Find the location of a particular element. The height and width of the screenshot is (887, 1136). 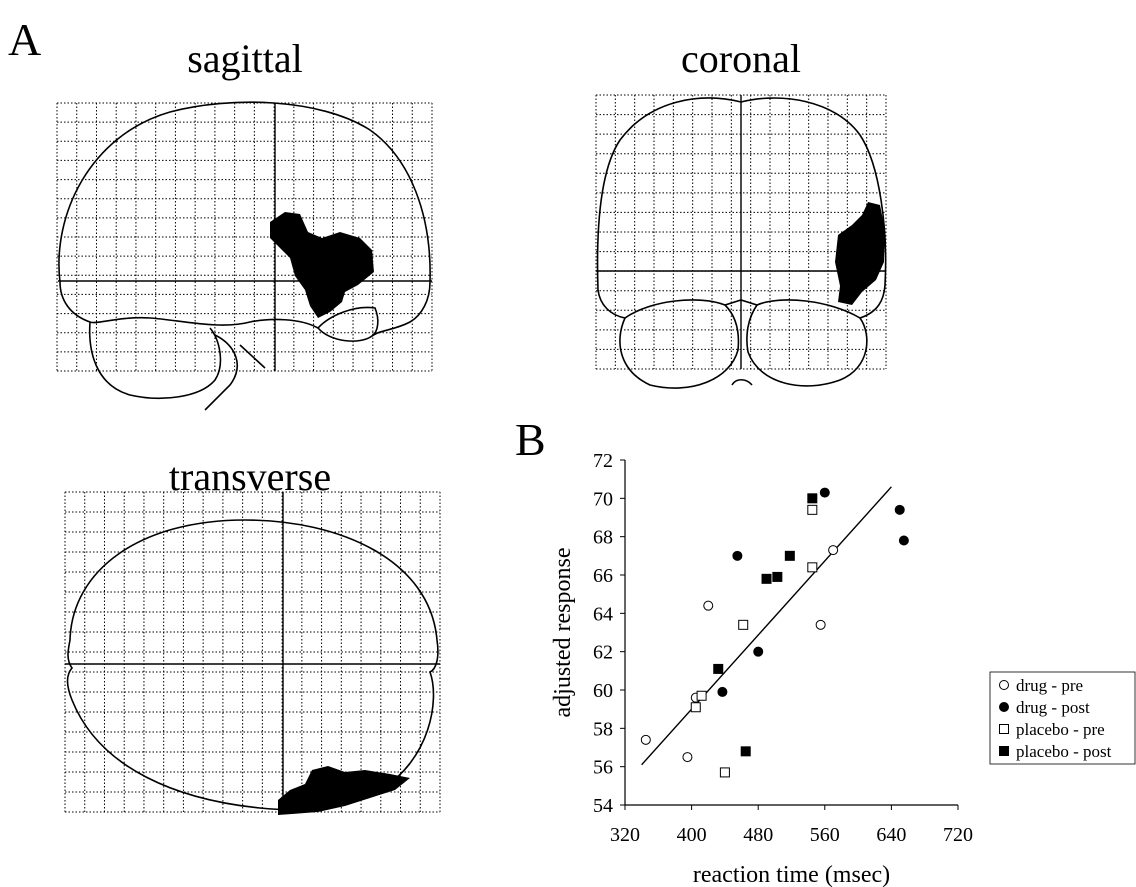

coronal-view is located at coordinates (741, 241).